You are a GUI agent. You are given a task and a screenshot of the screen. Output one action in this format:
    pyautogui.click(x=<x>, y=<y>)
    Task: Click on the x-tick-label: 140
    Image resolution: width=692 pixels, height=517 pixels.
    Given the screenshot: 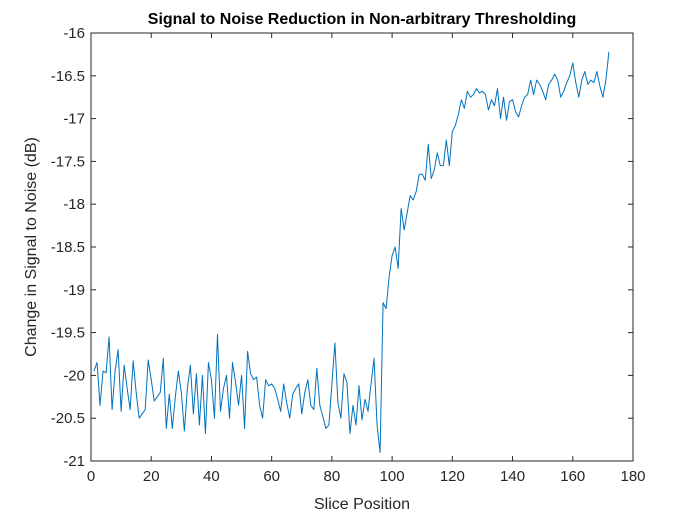 What is the action you would take?
    pyautogui.click(x=512, y=476)
    